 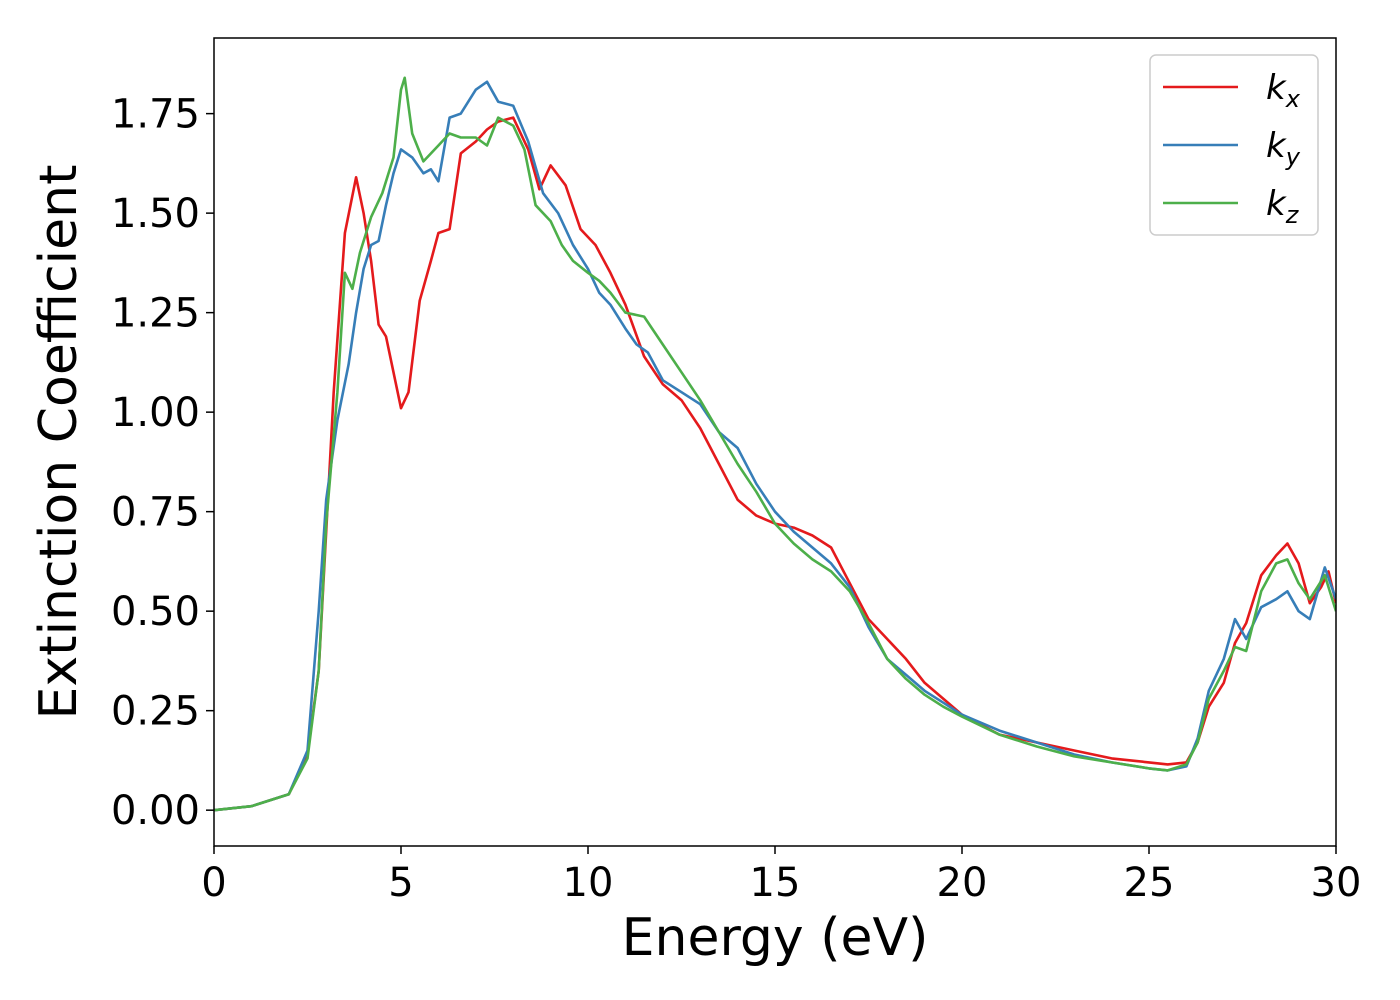 What do you see at coordinates (962, 883) in the screenshot?
I see `x-tick-label: 20` at bounding box center [962, 883].